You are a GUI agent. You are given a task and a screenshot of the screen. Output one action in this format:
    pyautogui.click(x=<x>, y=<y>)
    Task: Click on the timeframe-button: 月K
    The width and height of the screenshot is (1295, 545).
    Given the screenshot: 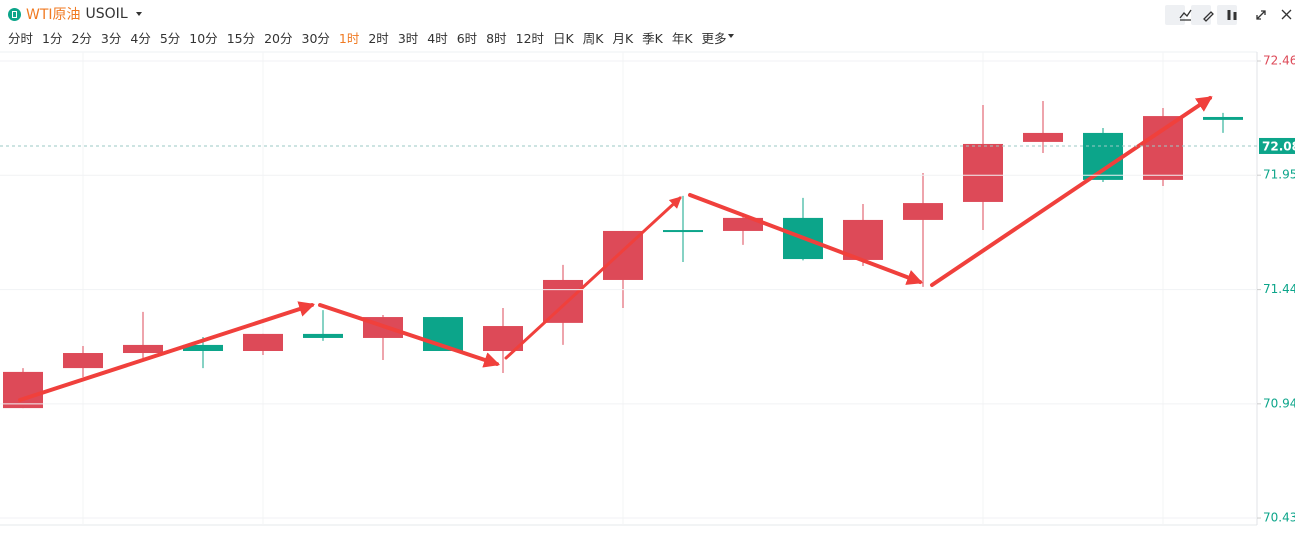 What is the action you would take?
    pyautogui.click(x=623, y=38)
    